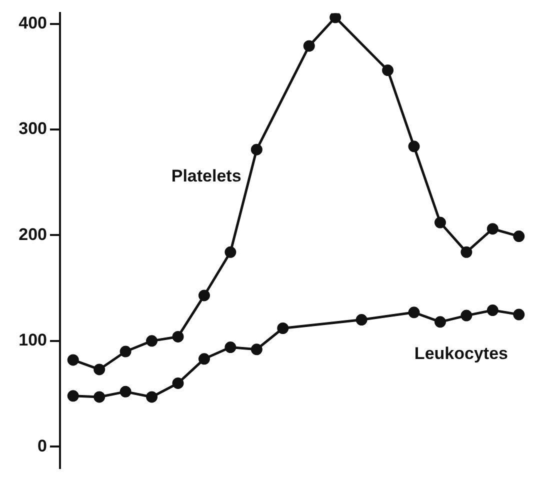  What do you see at coordinates (206, 176) in the screenshot?
I see `series-label: Platelets` at bounding box center [206, 176].